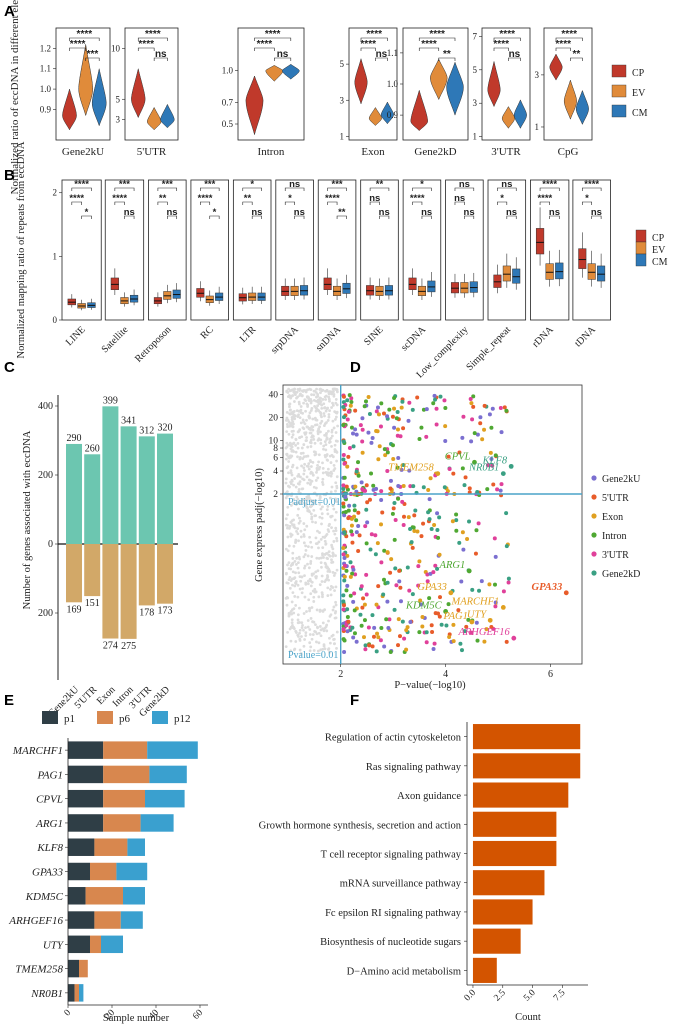 Image resolution: width=685 pixels, height=1024 pixels. I want to click on a-sig-bracket, so click(563, 49).